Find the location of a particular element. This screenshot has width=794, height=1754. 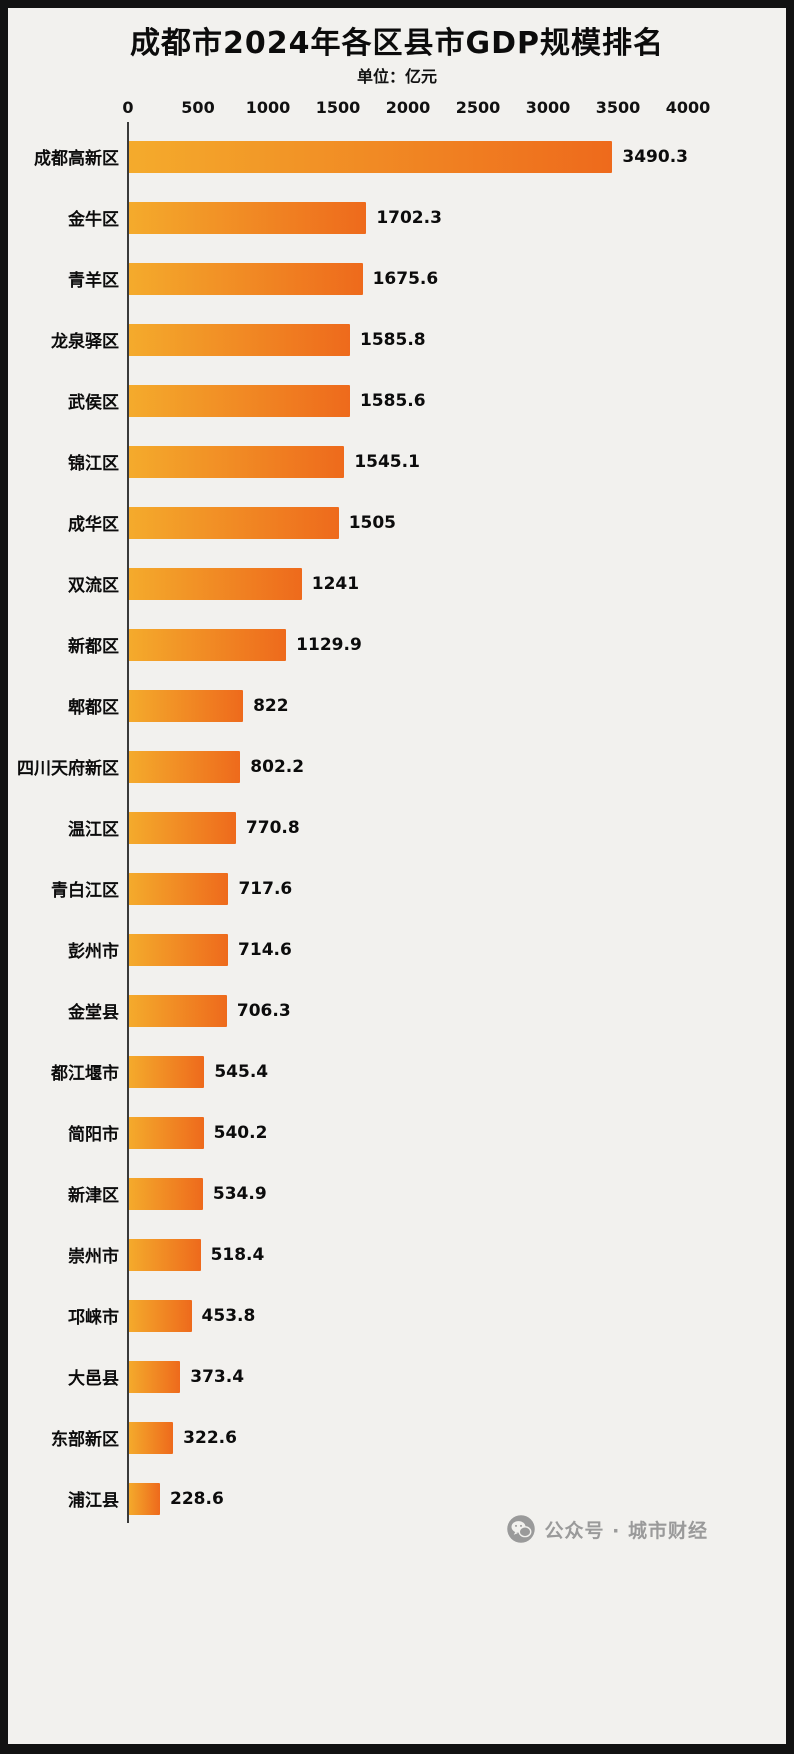

bar-value: 1585.6 is located at coordinates (392, 400).